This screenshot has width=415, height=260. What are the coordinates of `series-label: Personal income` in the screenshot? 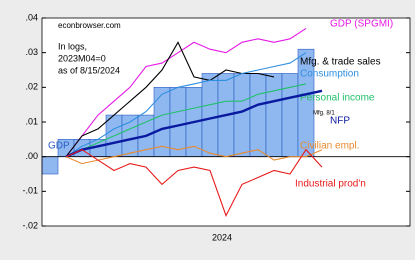 It's located at (337, 98).